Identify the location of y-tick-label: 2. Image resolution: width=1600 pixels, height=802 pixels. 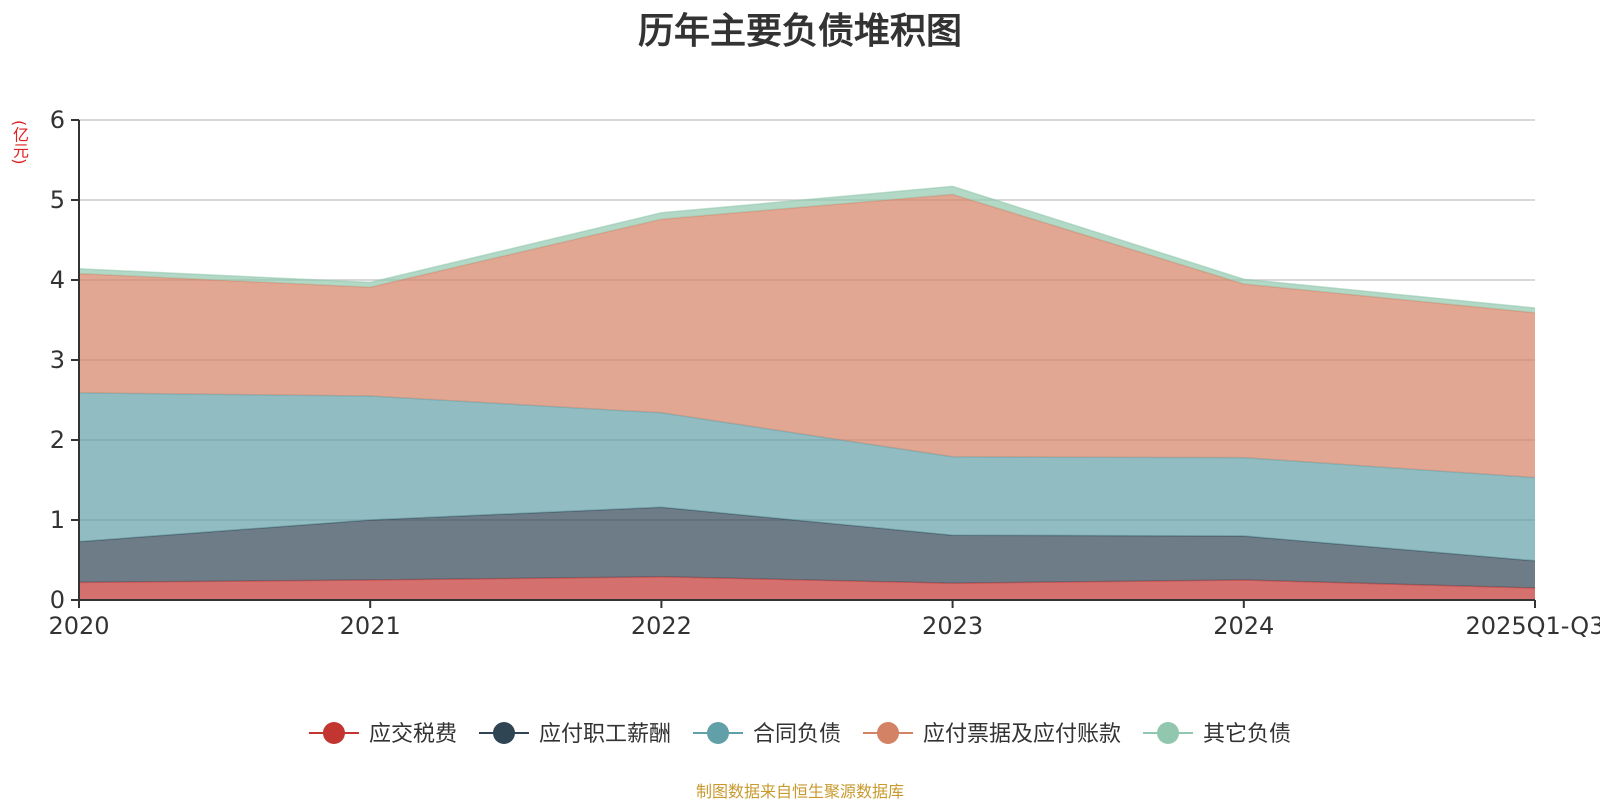
(57, 440).